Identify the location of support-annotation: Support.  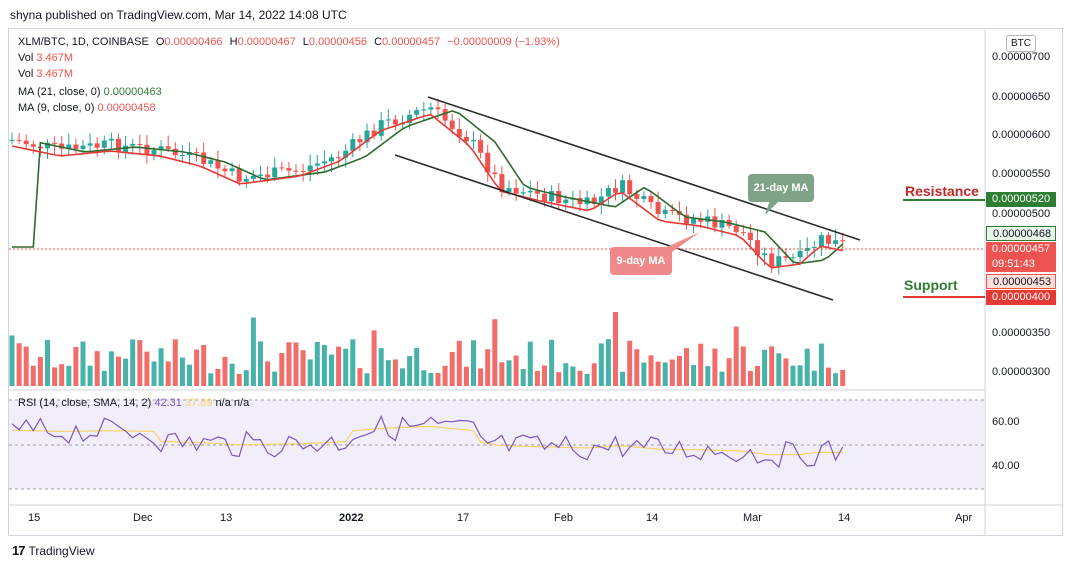
(931, 285).